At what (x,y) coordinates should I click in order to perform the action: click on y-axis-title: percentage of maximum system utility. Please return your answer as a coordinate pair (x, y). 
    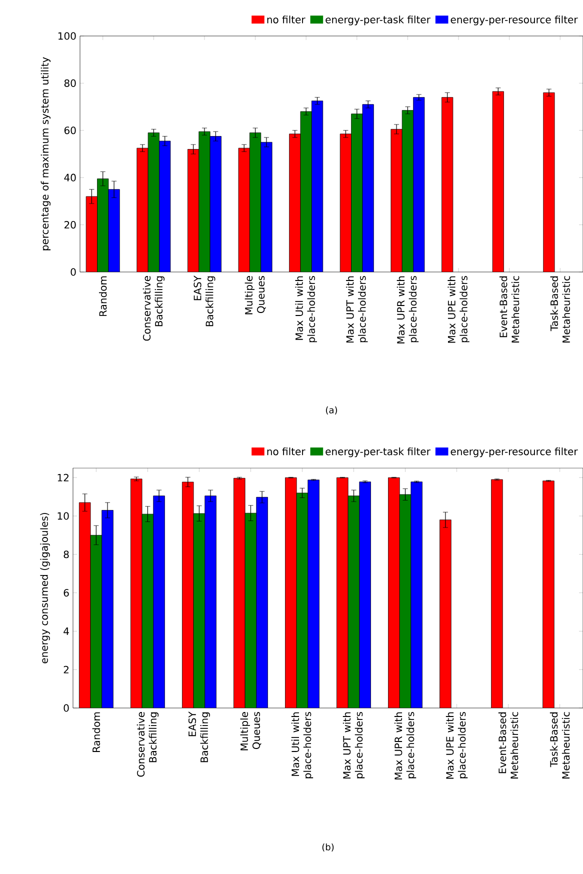
    Looking at the image, I should click on (45, 153).